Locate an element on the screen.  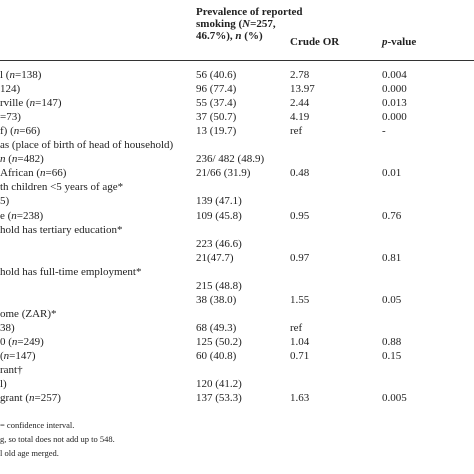
cell: 0.81 is located at coordinates (392, 257).